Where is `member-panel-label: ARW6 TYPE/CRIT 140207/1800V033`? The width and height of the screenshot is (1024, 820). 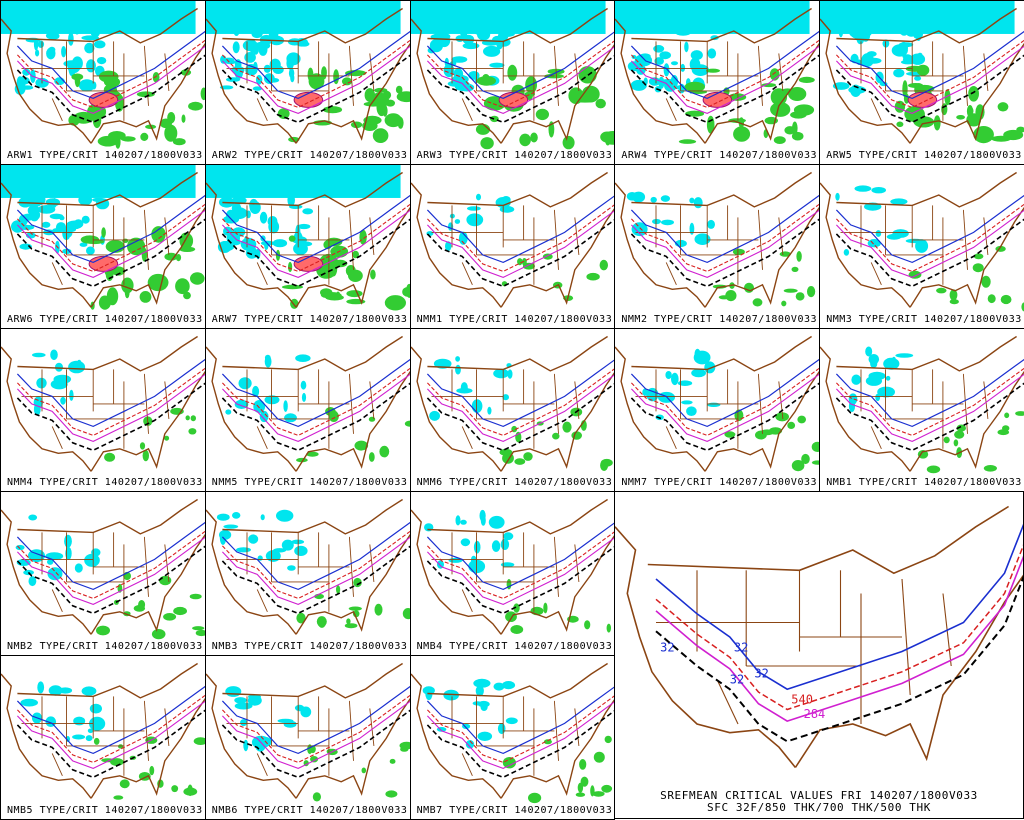 member-panel-label: ARW6 TYPE/CRIT 140207/1800V033 is located at coordinates (105, 319).